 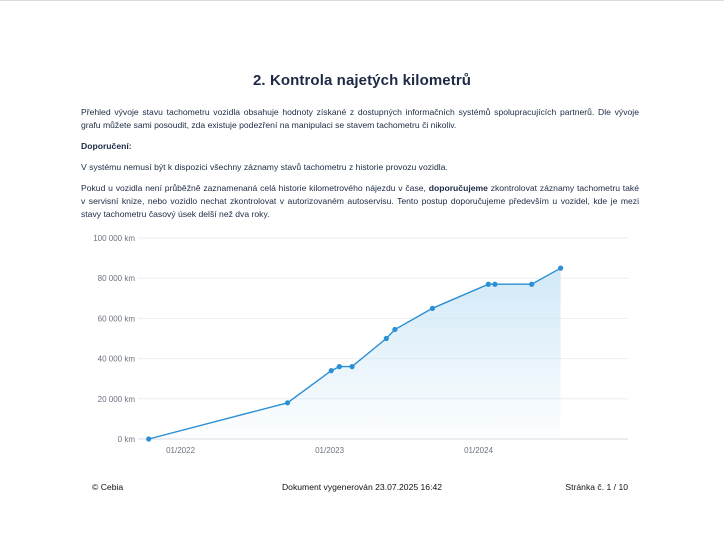 What do you see at coordinates (180, 450) in the screenshot?
I see `x-tick-label: 01/2022` at bounding box center [180, 450].